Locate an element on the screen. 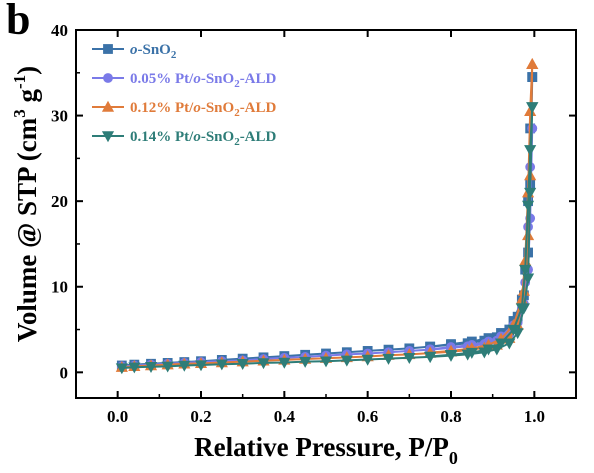 The width and height of the screenshot is (594, 473). legend-label: 0.05% Pt/o-SnO2-ALD is located at coordinates (203, 80).